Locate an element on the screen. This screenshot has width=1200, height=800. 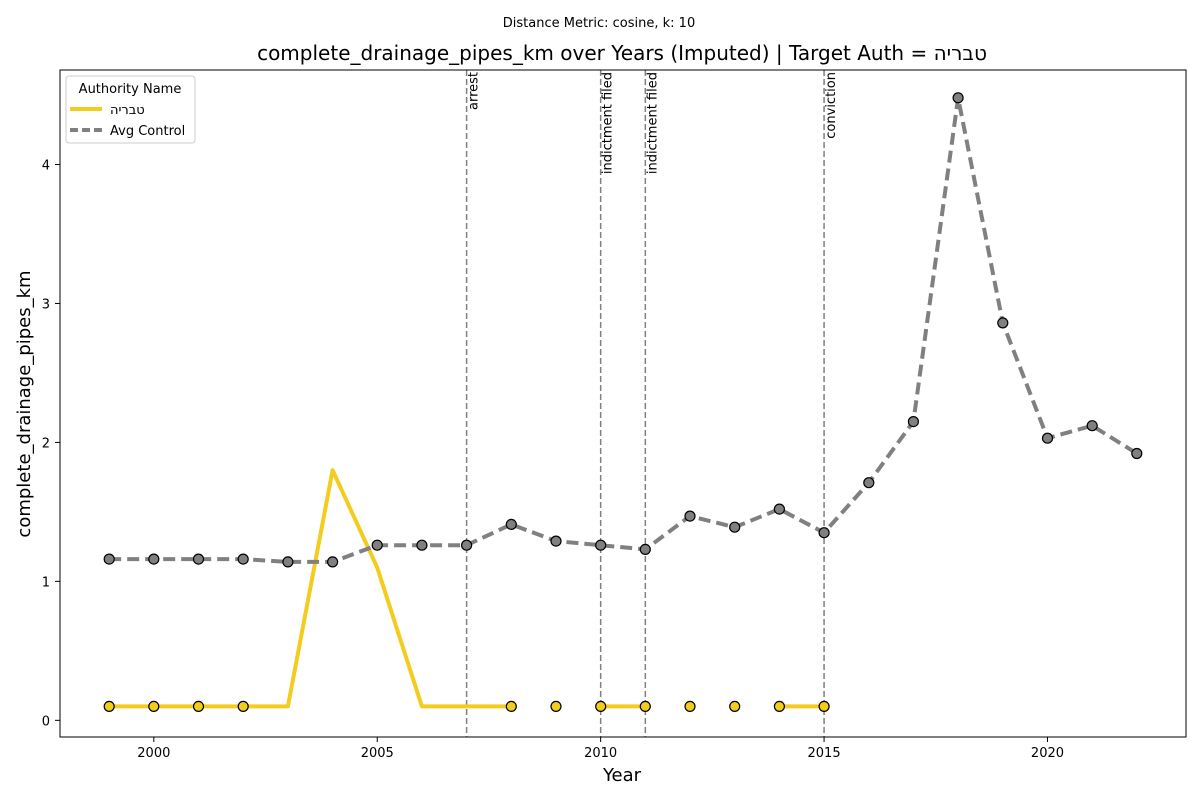
y-tick-label: 0 is located at coordinates (46, 721).